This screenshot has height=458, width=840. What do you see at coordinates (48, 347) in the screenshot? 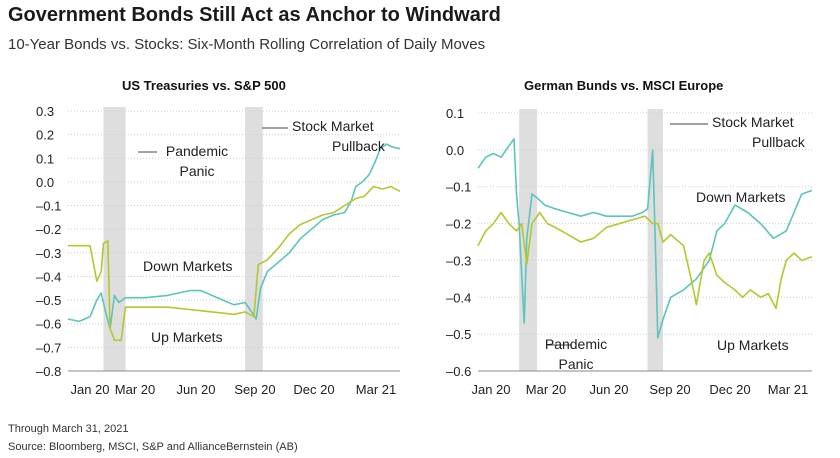
I see `y-tick-label: –0.7` at bounding box center [48, 347].